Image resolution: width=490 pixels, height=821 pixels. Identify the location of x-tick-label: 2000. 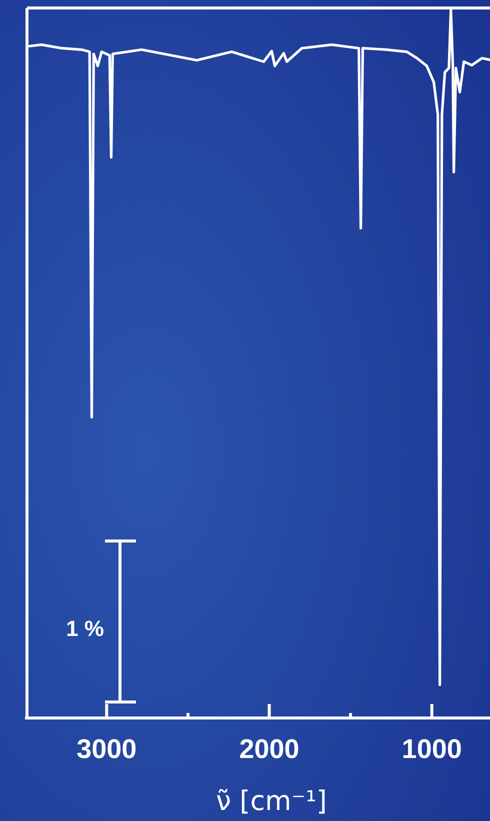
(269, 749).